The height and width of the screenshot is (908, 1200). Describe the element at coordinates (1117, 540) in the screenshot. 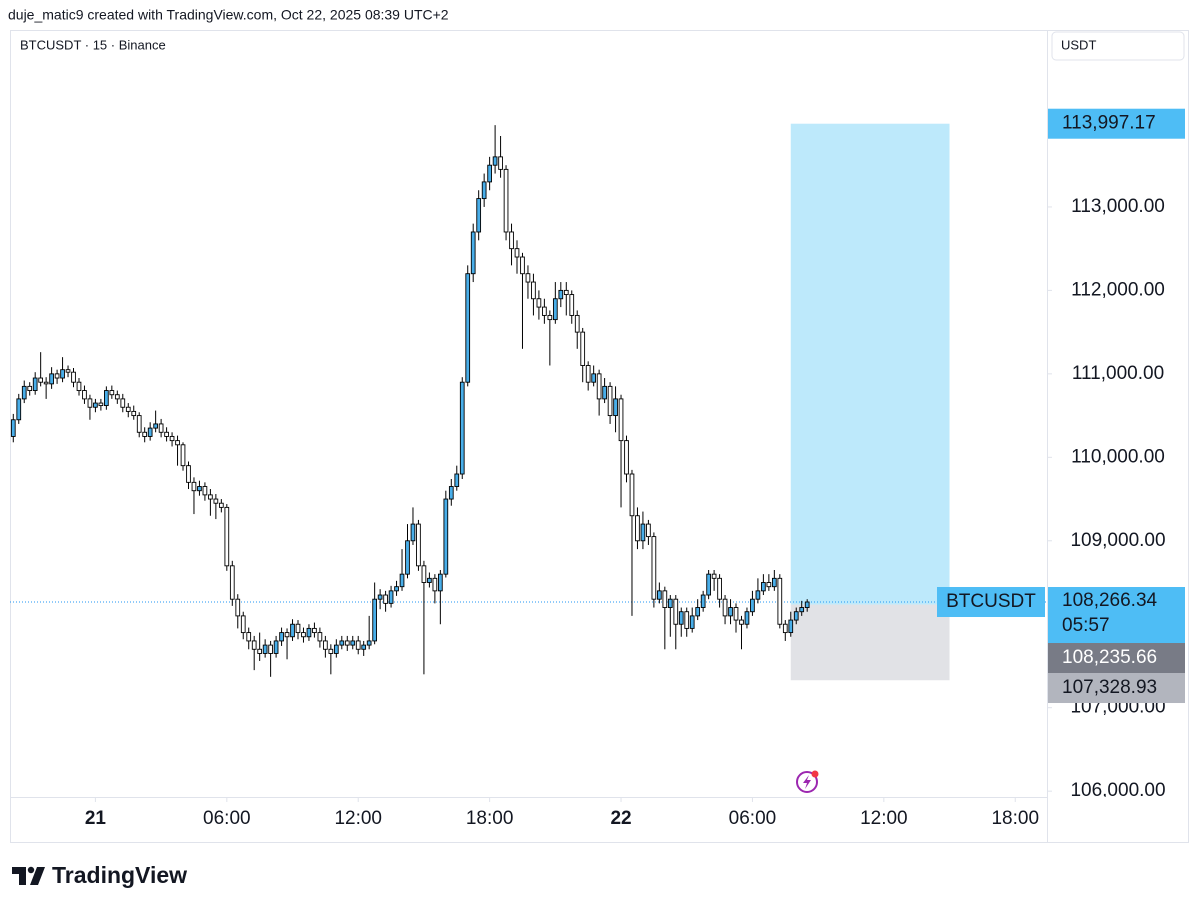

I see `y-tick-label: 109,000.00` at that location.